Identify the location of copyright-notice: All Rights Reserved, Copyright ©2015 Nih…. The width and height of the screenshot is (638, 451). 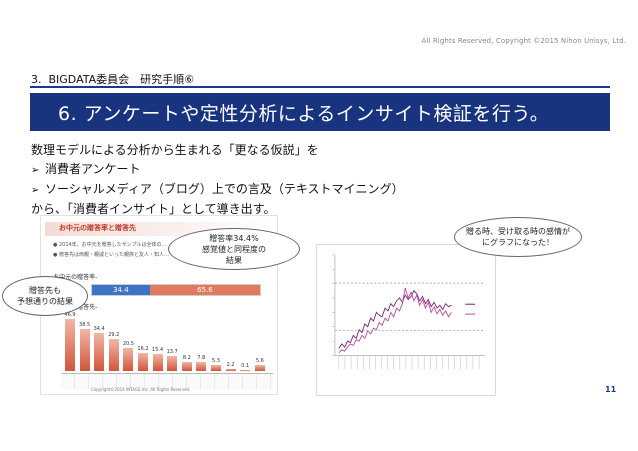
(523, 41).